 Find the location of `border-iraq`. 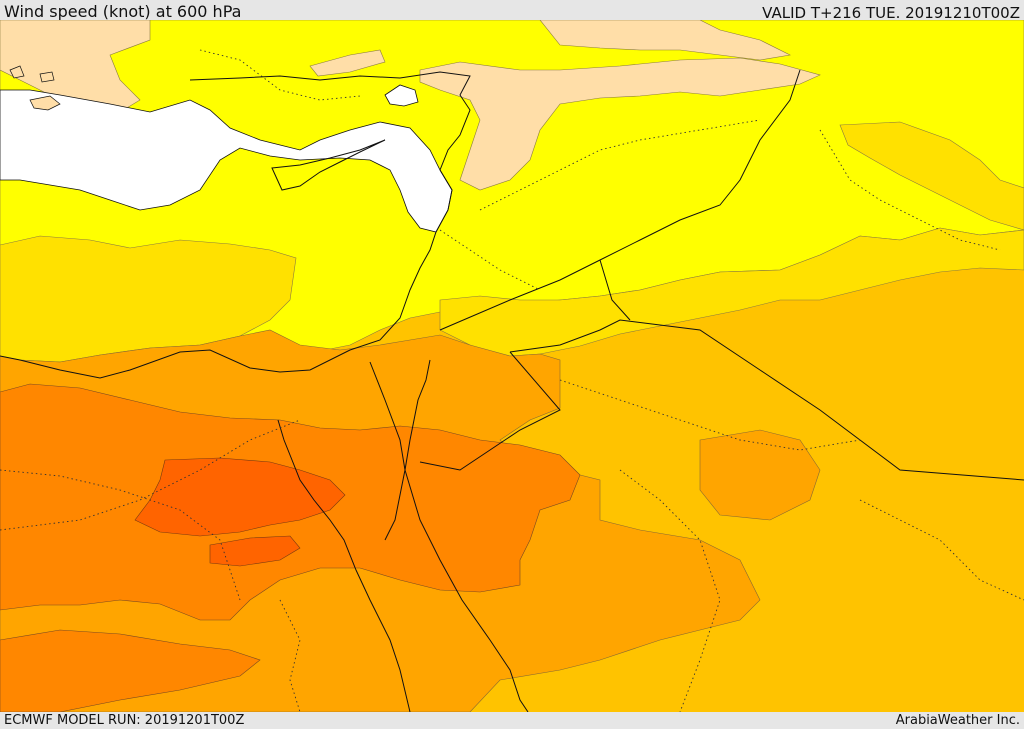

border-iraq is located at coordinates (620, 200).